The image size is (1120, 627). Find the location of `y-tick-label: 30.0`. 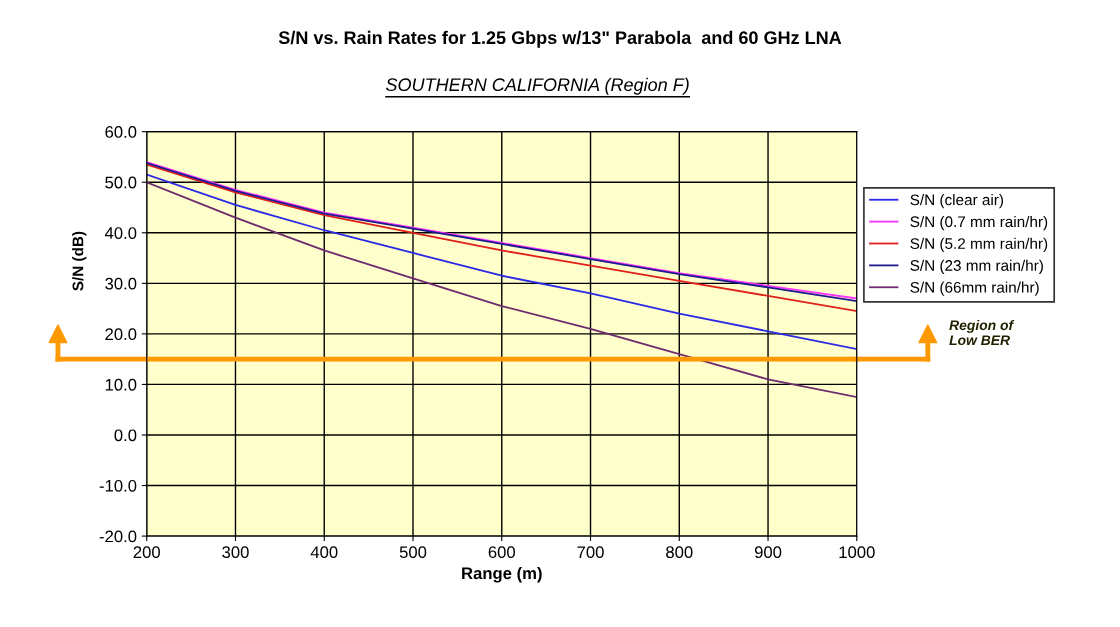

y-tick-label: 30.0 is located at coordinates (121, 283).